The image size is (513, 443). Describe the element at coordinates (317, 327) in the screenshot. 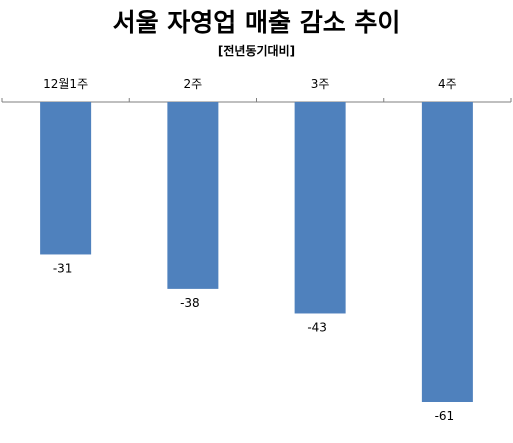

I see `data-label: -43` at that location.